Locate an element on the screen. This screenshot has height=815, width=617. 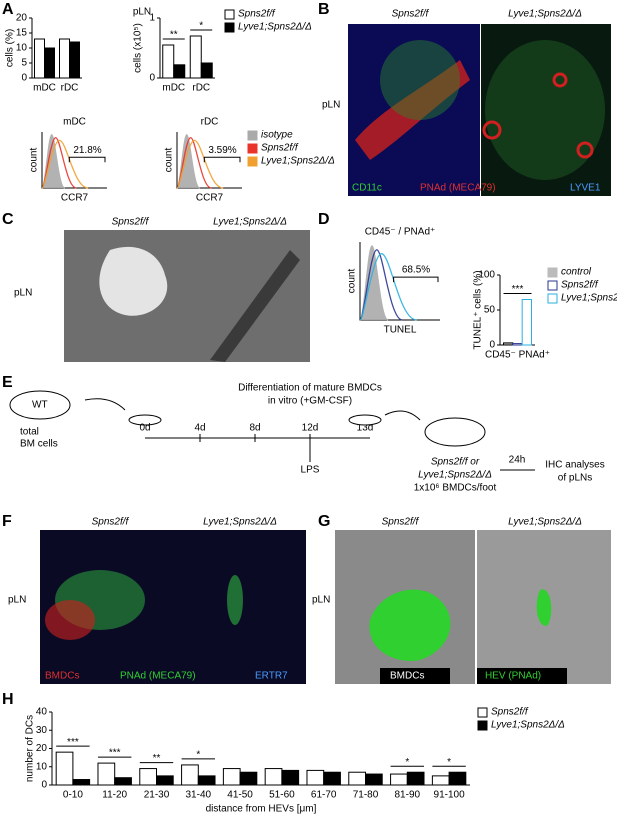
gate-label: 21.8% is located at coordinates (87, 150).